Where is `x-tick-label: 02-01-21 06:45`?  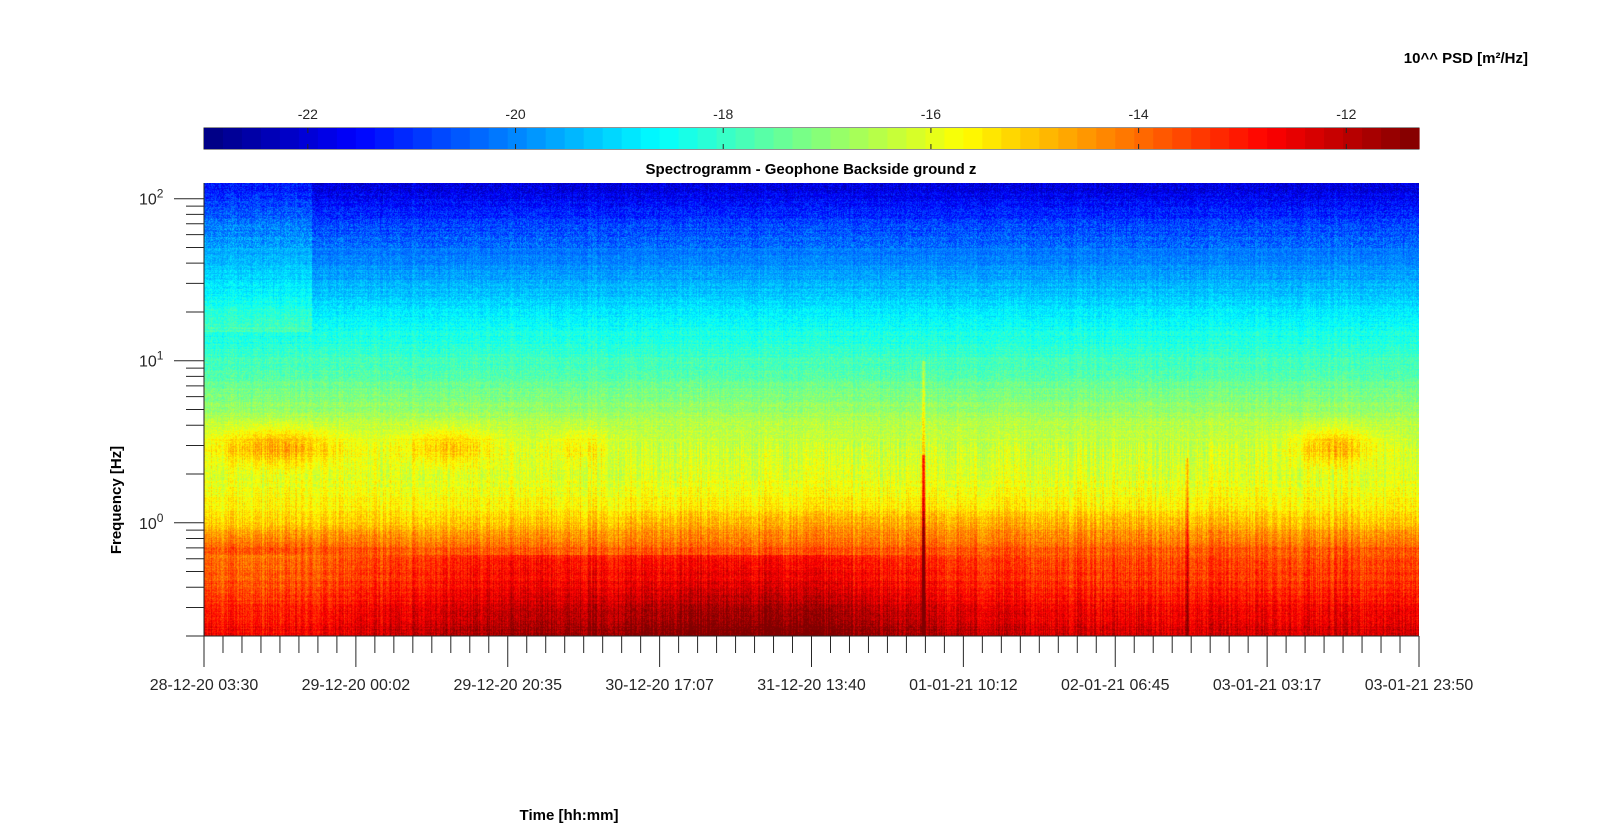 x-tick-label: 02-01-21 06:45 is located at coordinates (1115, 685).